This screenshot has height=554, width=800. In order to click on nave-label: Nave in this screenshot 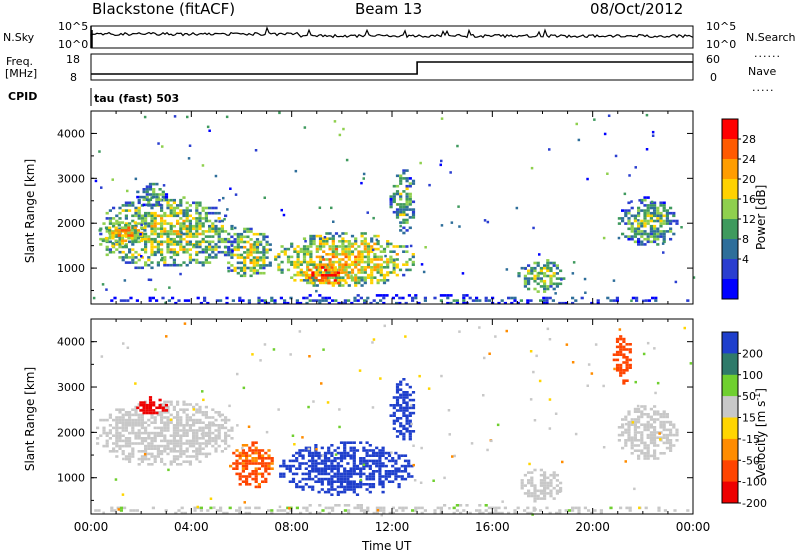, I will do `click(762, 71)`.